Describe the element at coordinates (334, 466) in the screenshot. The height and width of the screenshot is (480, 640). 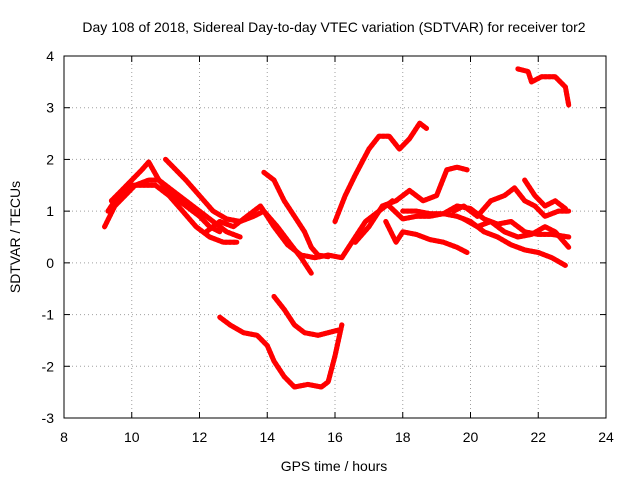
I see `x-axis-label: GPS time / hours` at that location.